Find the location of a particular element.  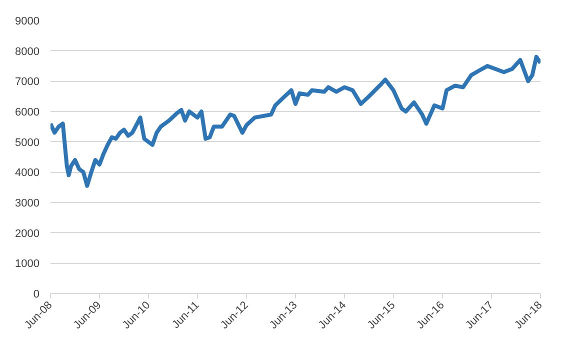

y-tick-label: 2000 is located at coordinates (27, 234).